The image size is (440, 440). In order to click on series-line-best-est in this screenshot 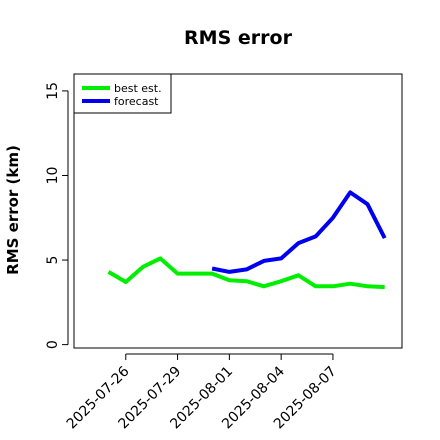, I will do `click(246, 273)`.